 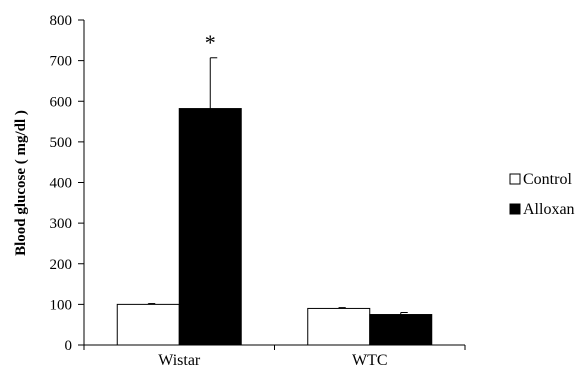 I want to click on legend: Control Alloxan, so click(x=542, y=194).